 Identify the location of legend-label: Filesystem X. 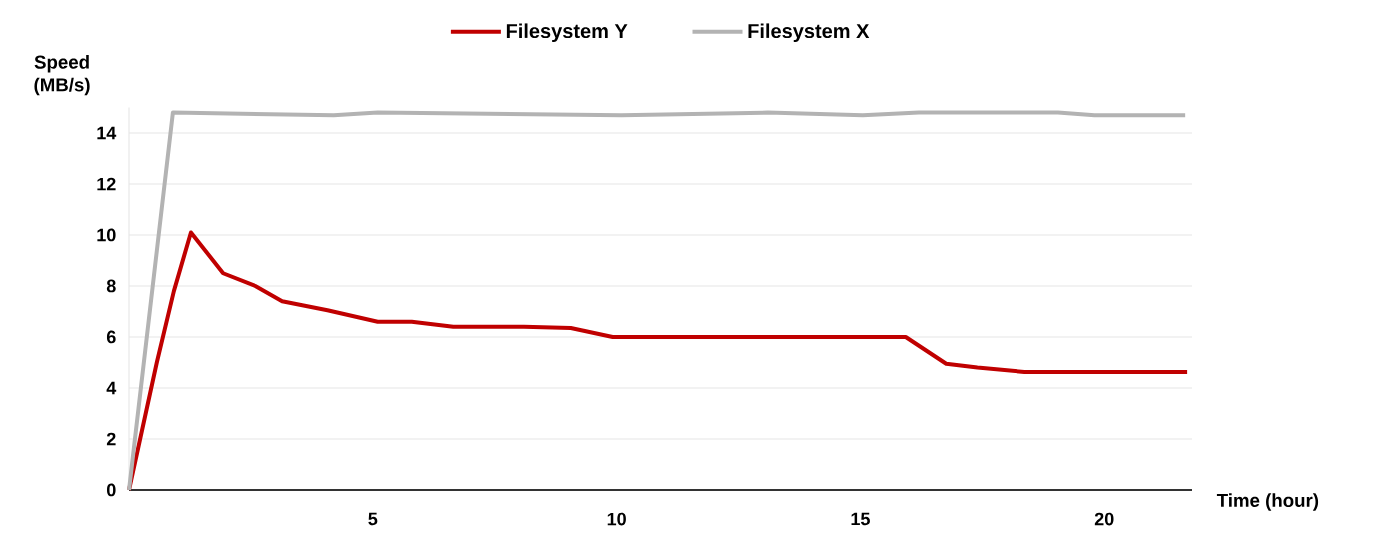
(809, 33).